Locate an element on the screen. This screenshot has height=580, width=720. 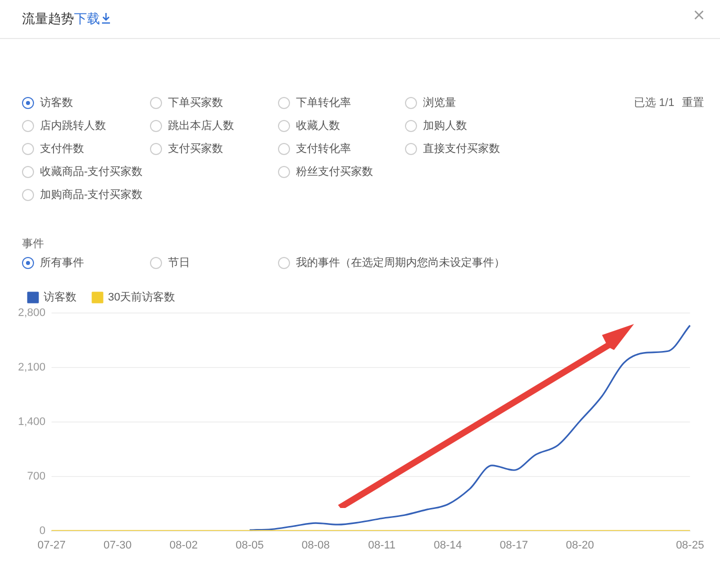
text: 访客数 is located at coordinates (56, 103).